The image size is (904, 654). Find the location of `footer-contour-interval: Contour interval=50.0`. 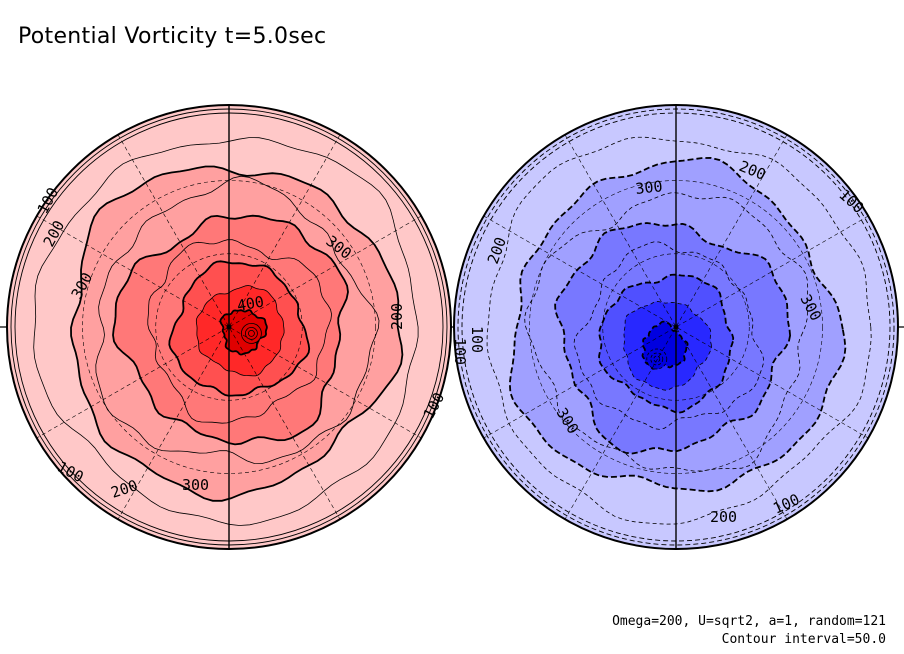

footer-contour-interval: Contour interval=50.0 is located at coordinates (803, 639).